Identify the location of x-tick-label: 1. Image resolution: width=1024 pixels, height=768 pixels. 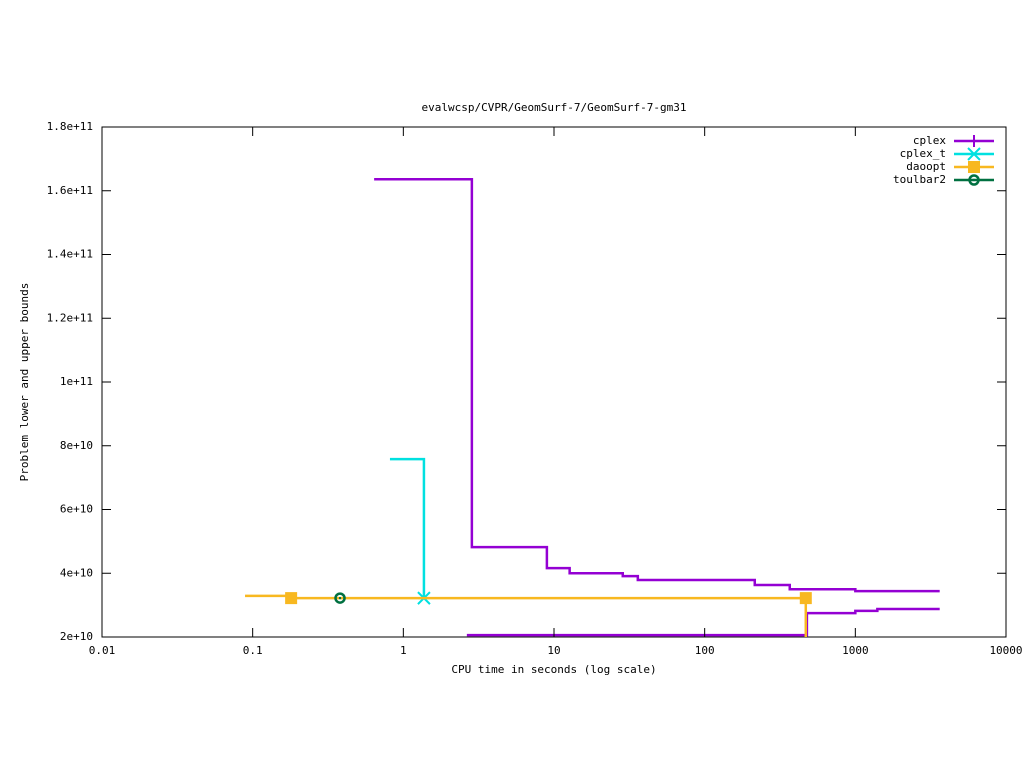
(403, 650).